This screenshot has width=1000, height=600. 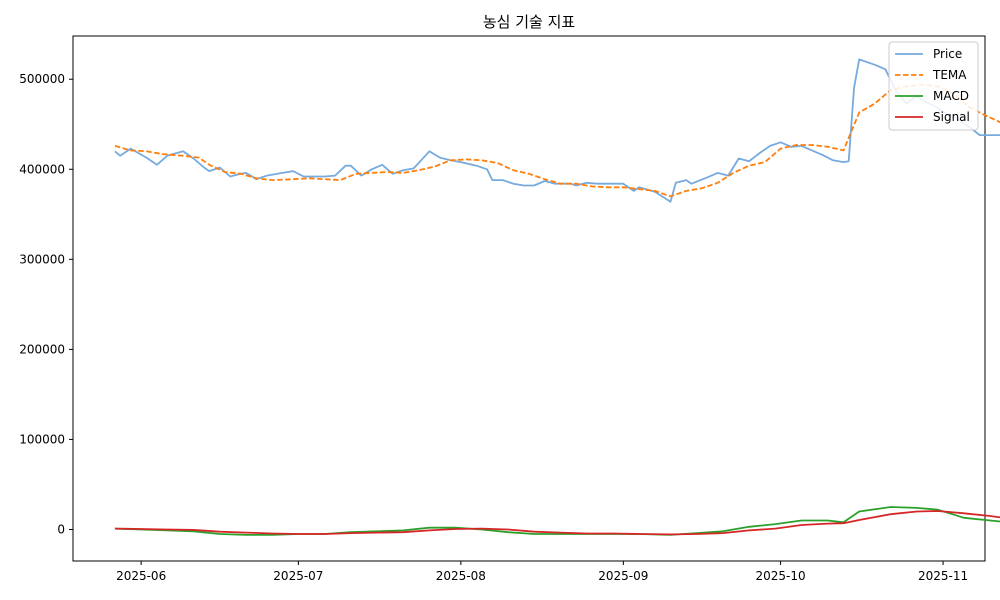 What do you see at coordinates (461, 576) in the screenshot?
I see `x-tick-label: 2025-08` at bounding box center [461, 576].